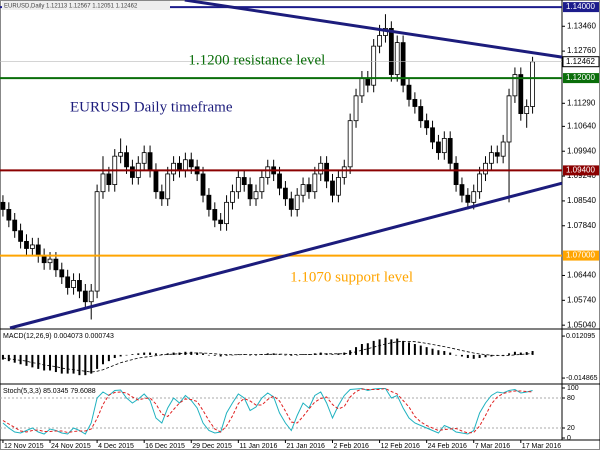  Describe the element at coordinates (581, 102) in the screenshot. I see `y-tick-label: 1.11290` at that location.